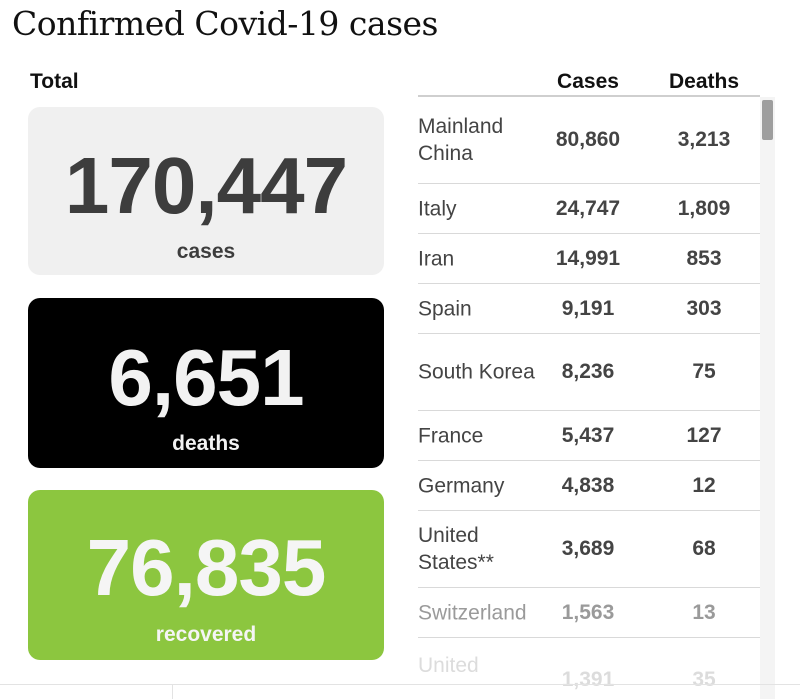  I want to click on country-cases: 3,689, so click(588, 548).